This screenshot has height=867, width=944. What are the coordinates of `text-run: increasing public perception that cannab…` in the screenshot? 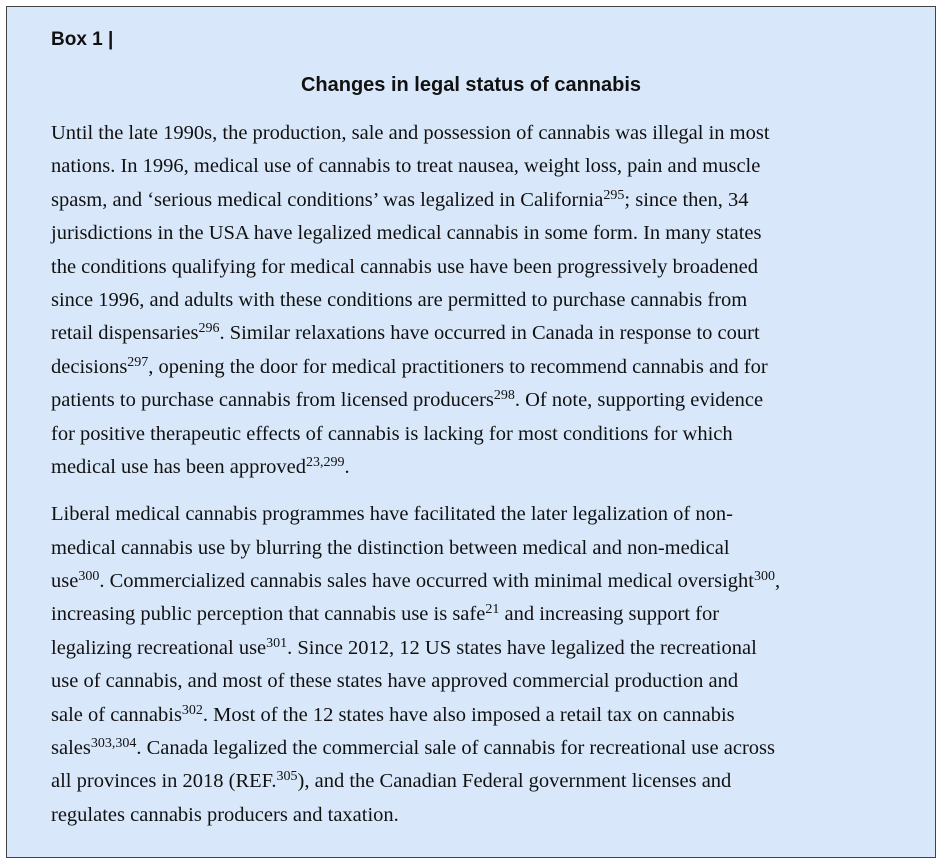 It's located at (268, 614).